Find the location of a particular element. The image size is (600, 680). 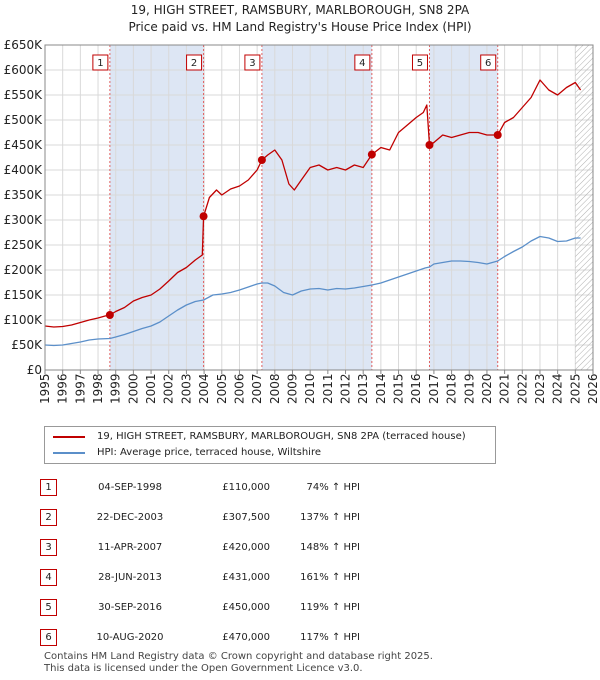

y-tick-label: £250K is located at coordinates (24, 245).